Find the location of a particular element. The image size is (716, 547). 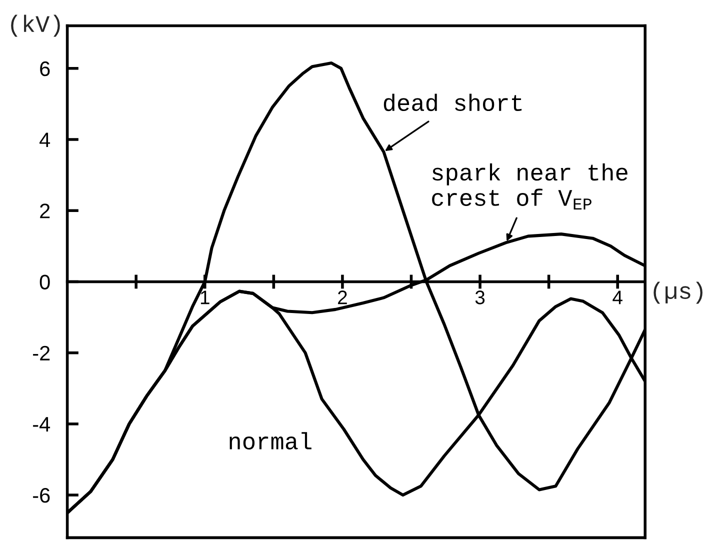

y-tick-label: 6 is located at coordinates (45, 68).